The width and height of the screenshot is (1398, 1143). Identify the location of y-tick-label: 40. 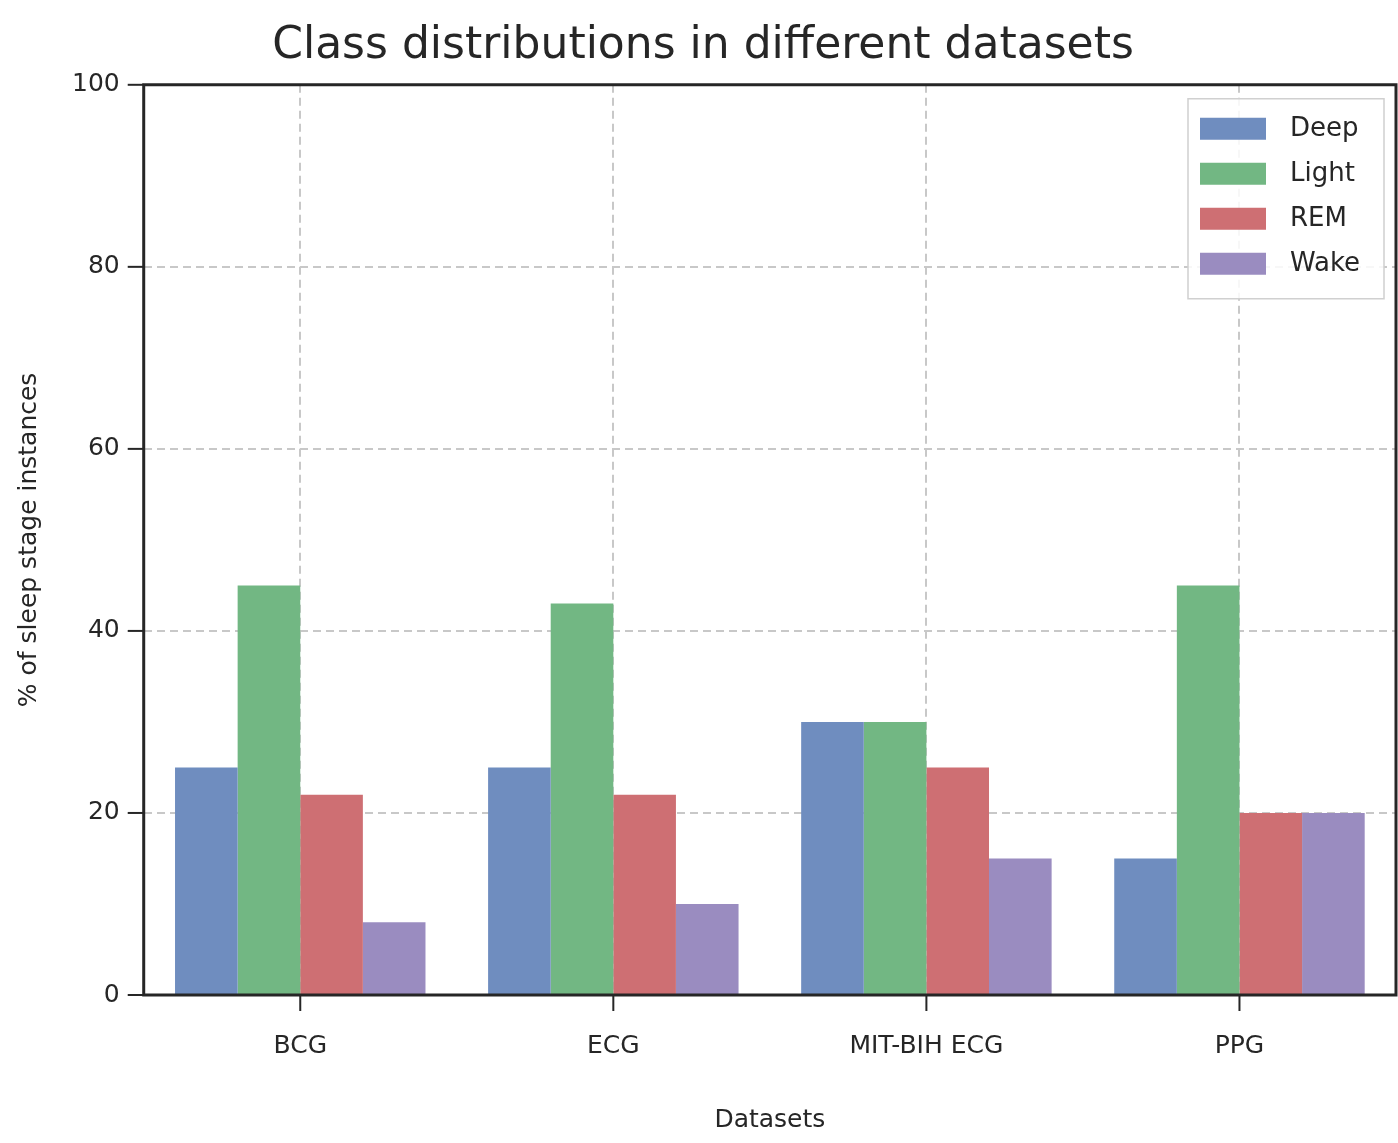
(103, 629).